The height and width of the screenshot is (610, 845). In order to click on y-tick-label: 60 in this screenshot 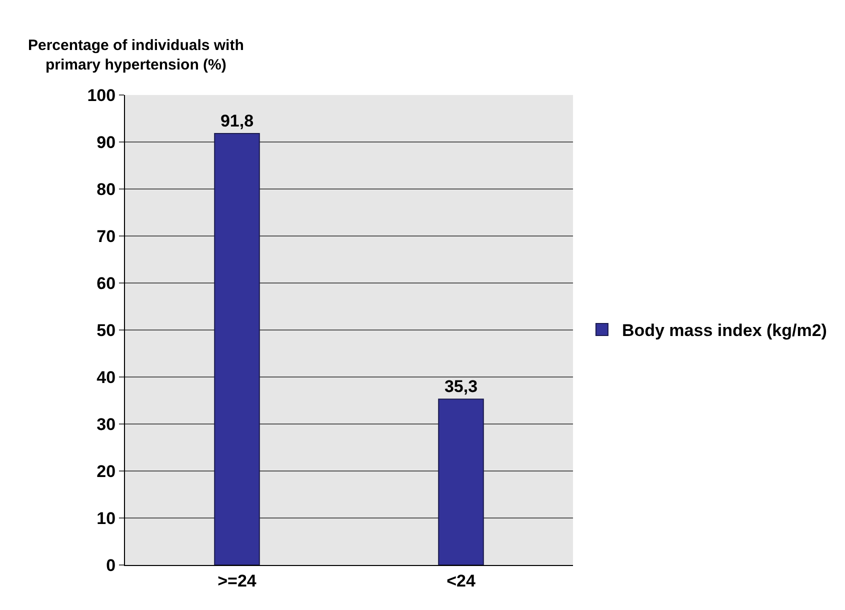, I will do `click(106, 283)`.